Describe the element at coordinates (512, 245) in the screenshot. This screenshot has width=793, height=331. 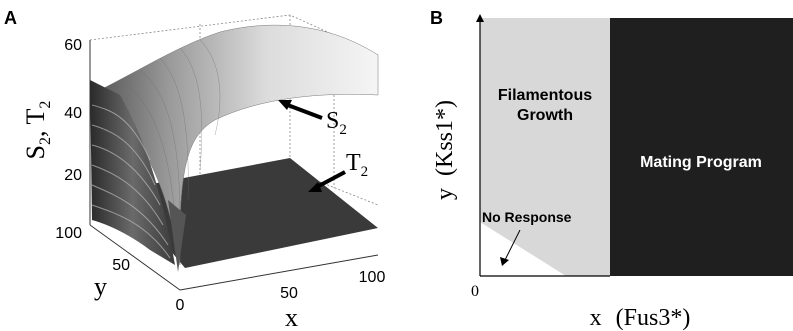
I see `no-response-arrow` at that location.